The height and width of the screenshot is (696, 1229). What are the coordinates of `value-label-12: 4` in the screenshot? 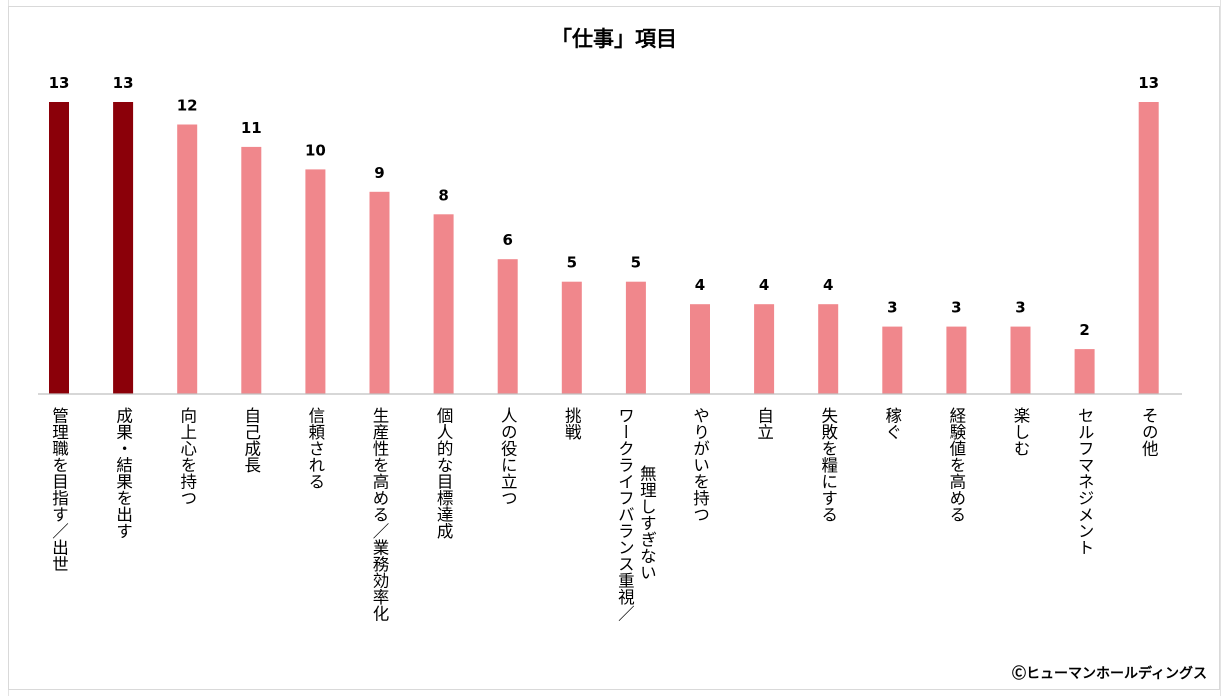 It's located at (764, 285).